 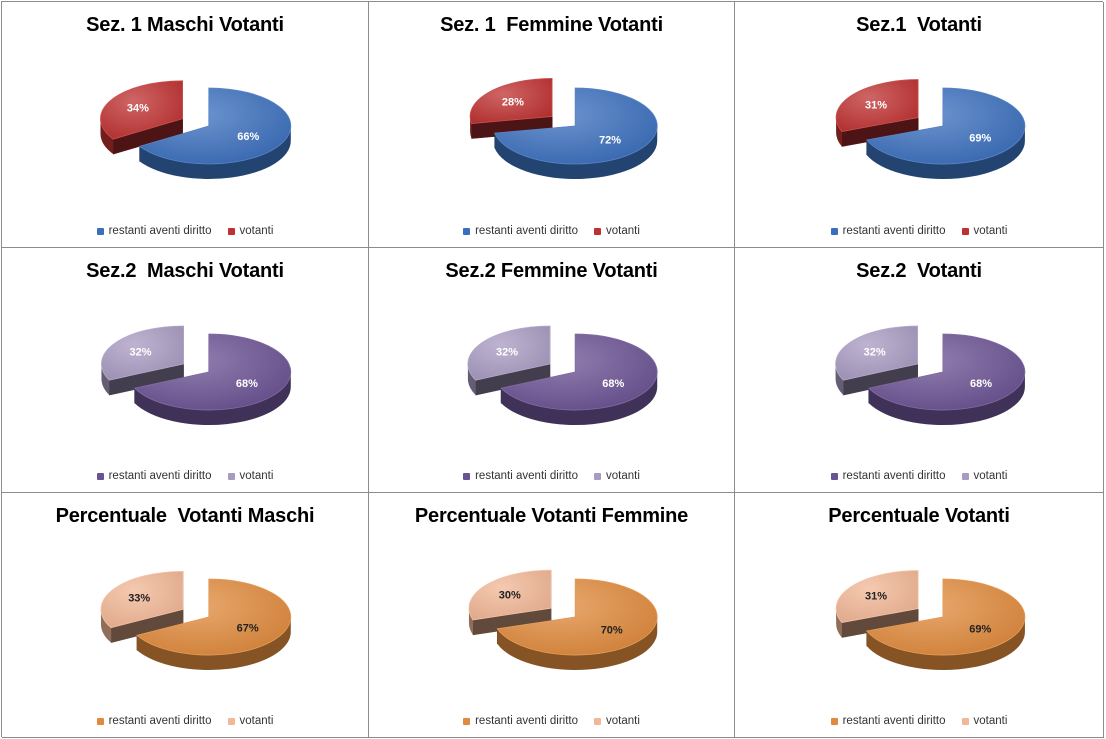 I want to click on chart-title: Percentuale Votanti, so click(x=919, y=516).